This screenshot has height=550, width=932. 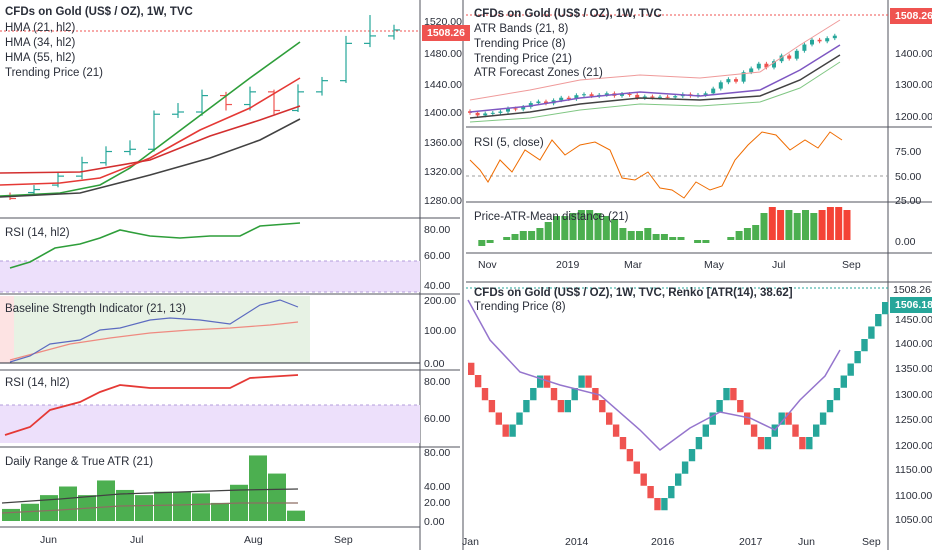 What do you see at coordinates (440, 331) in the screenshot?
I see `baseline-y-tick: 100.00` at bounding box center [440, 331].